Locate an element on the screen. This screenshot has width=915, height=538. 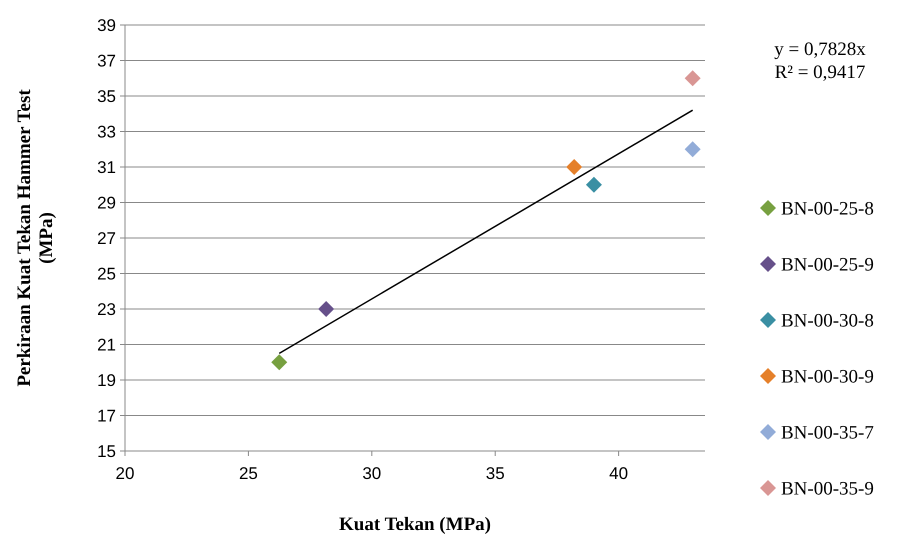
y-tick-label: 19 is located at coordinates (106, 380).